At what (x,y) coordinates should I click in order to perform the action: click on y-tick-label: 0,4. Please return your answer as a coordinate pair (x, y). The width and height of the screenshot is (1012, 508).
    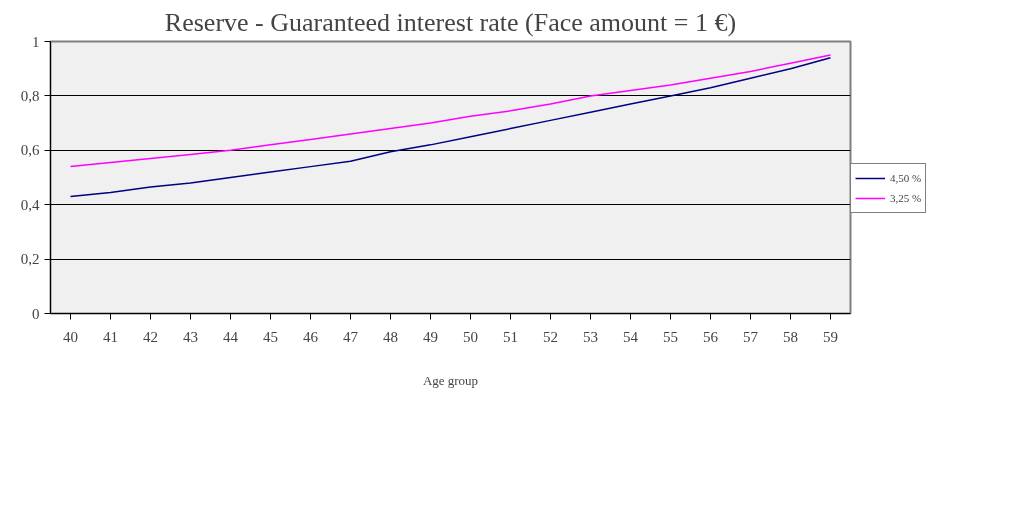
    Looking at the image, I should click on (30, 204).